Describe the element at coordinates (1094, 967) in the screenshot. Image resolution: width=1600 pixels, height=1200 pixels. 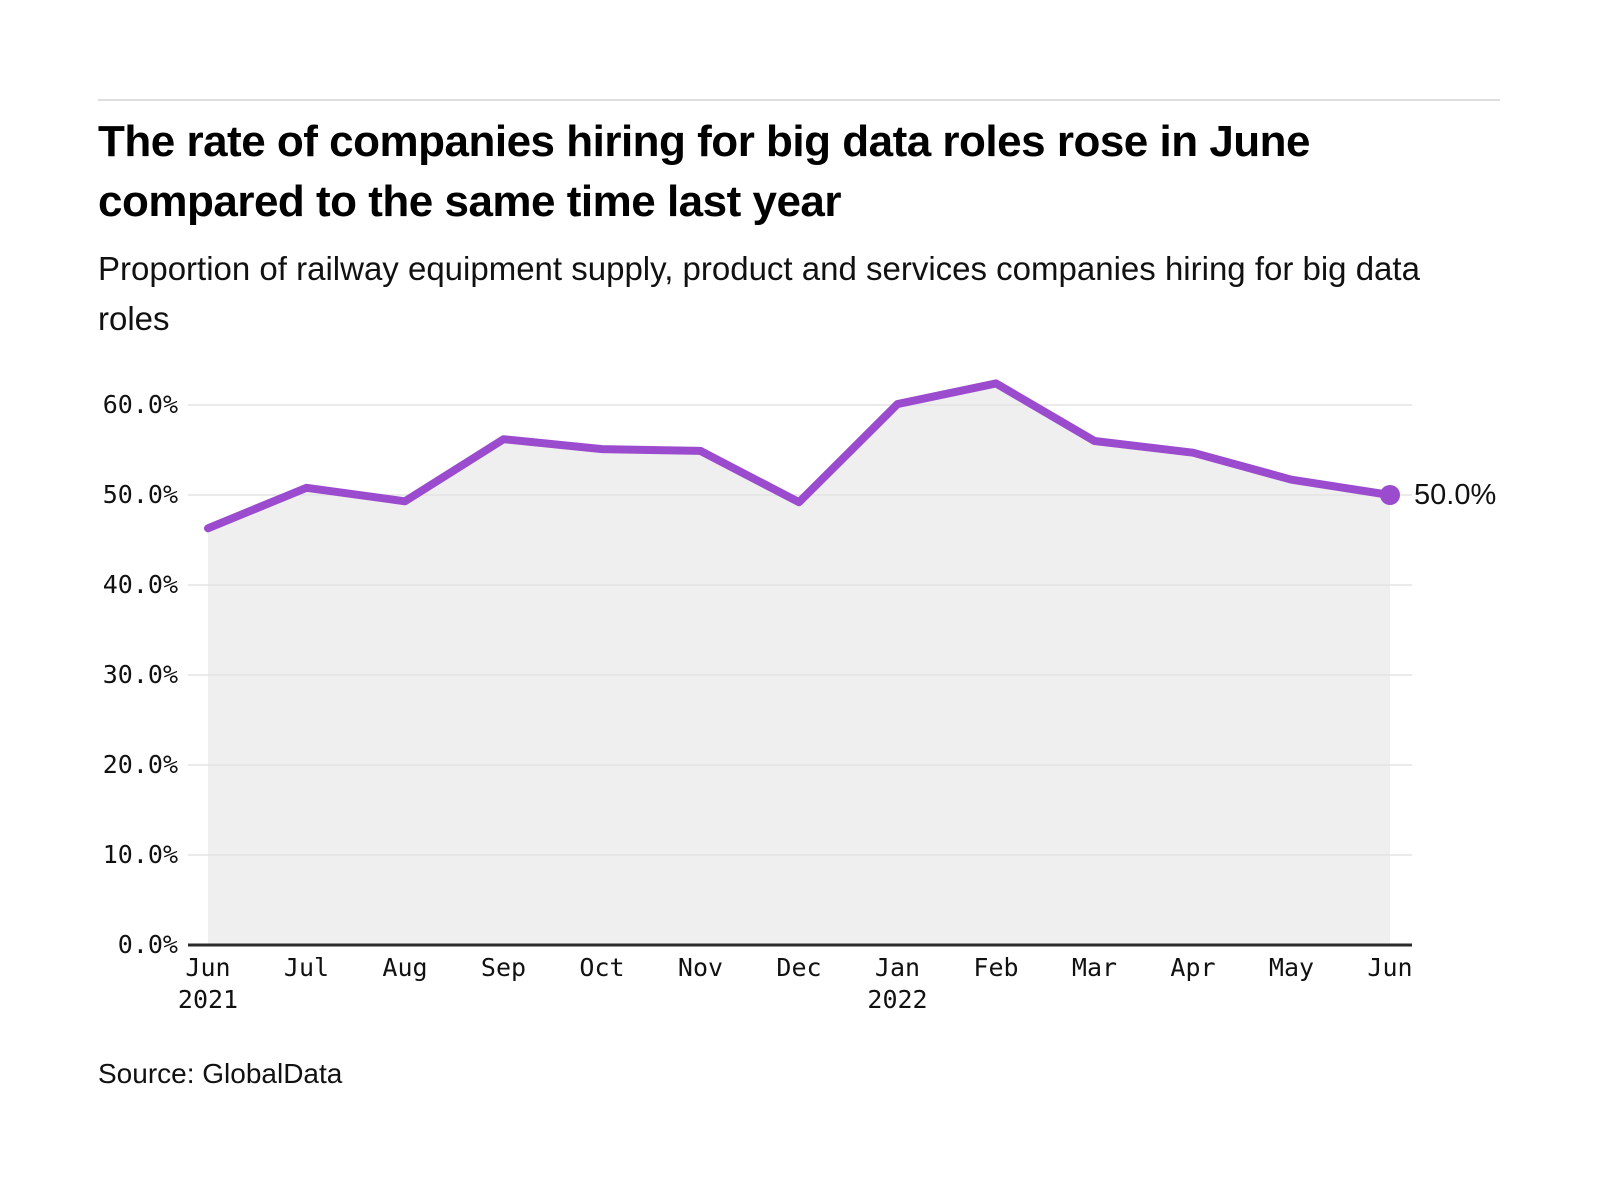
I see `x-axis-tick-label: Mar` at that location.